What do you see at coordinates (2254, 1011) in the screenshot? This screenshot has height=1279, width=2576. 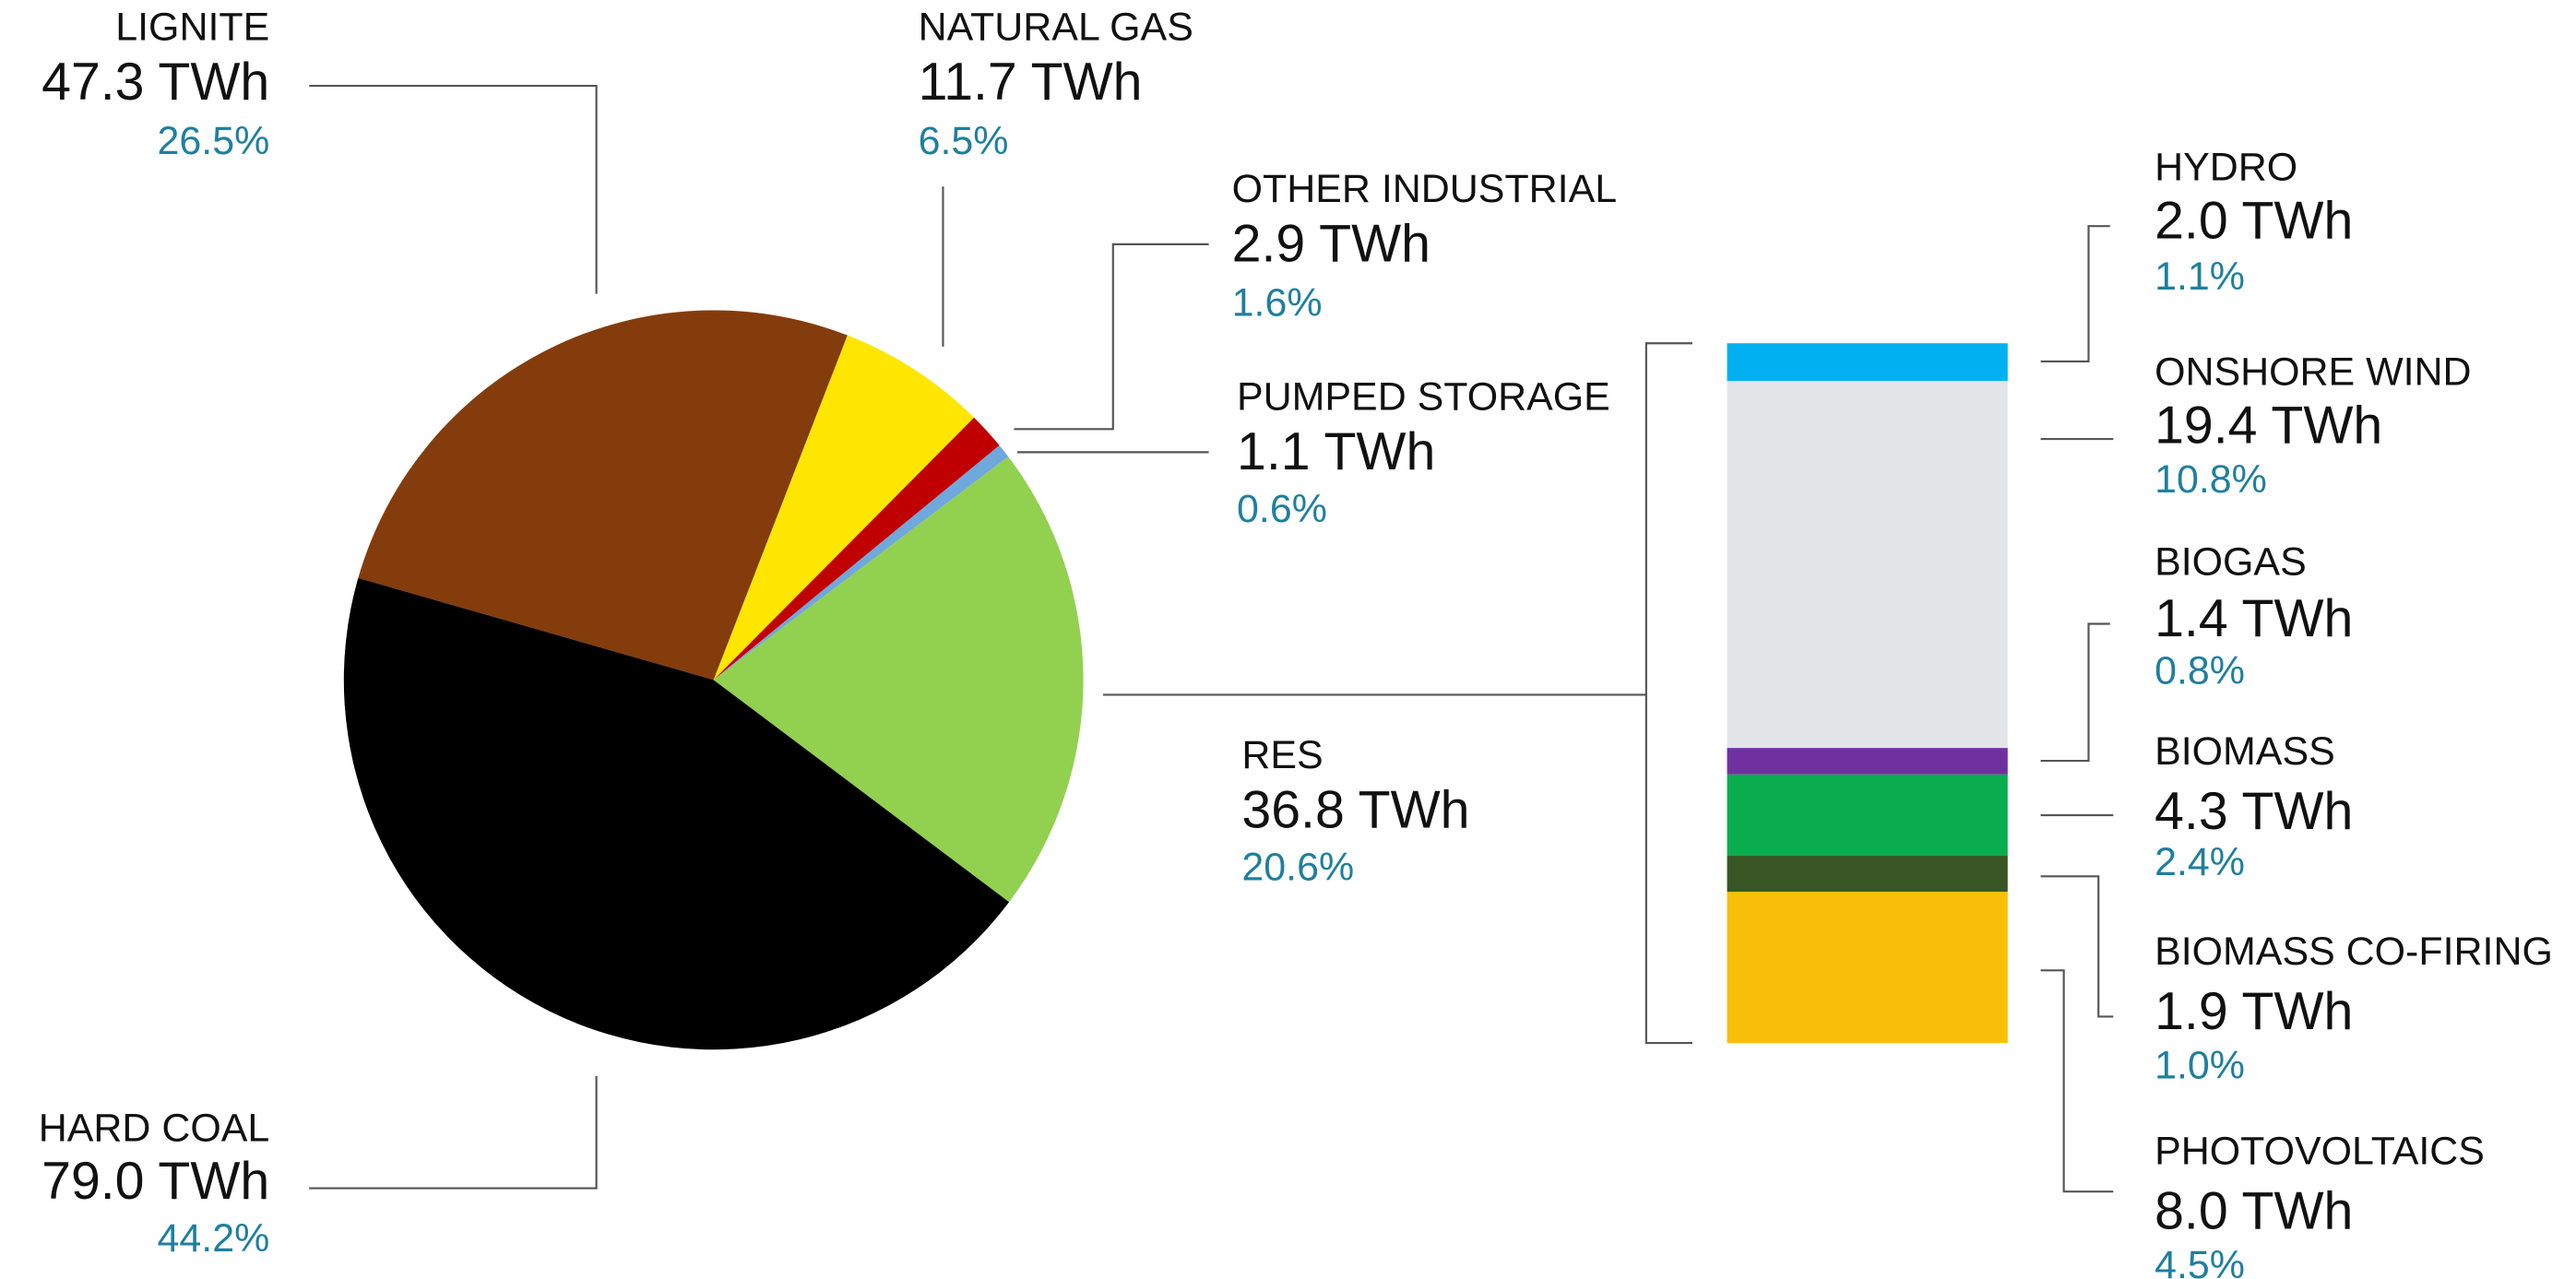 I see `value-label: 1.9 TWh` at bounding box center [2254, 1011].